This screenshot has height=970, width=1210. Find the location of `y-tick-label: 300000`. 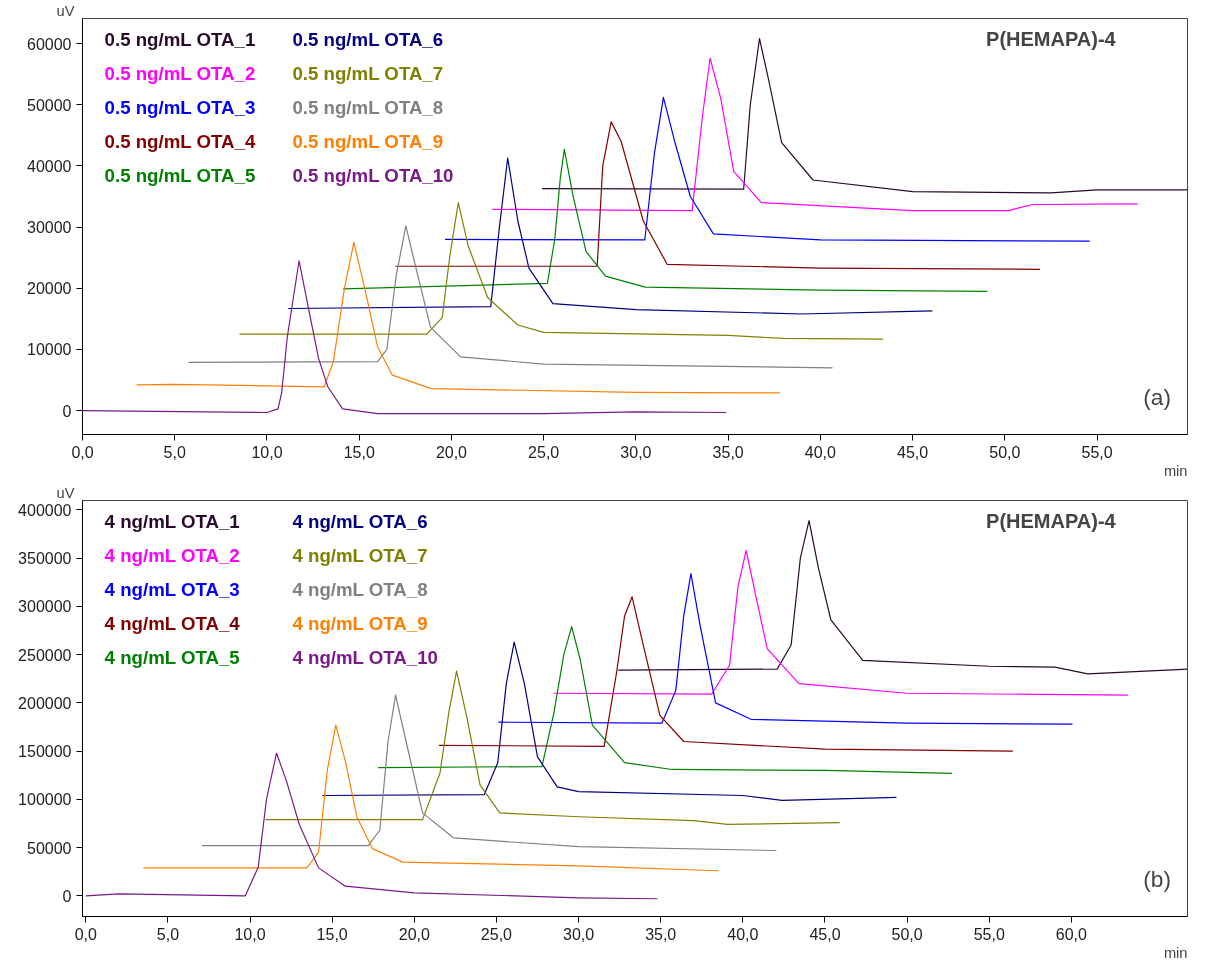

y-tick-label: 300000 is located at coordinates (45, 607).